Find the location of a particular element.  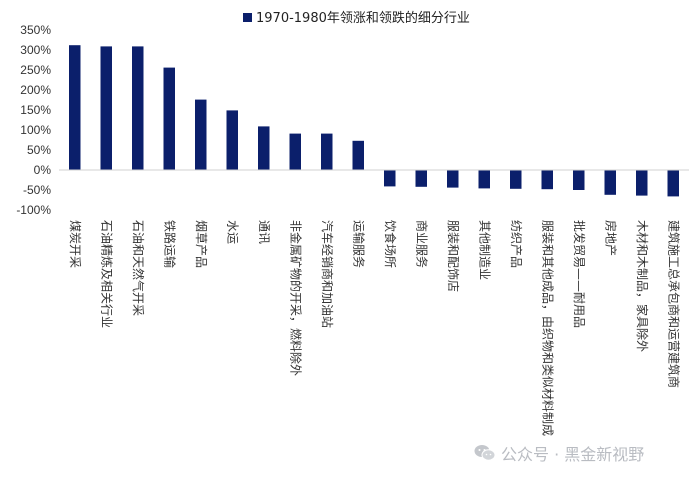

y-tick-label: 0% is located at coordinates (43, 170).